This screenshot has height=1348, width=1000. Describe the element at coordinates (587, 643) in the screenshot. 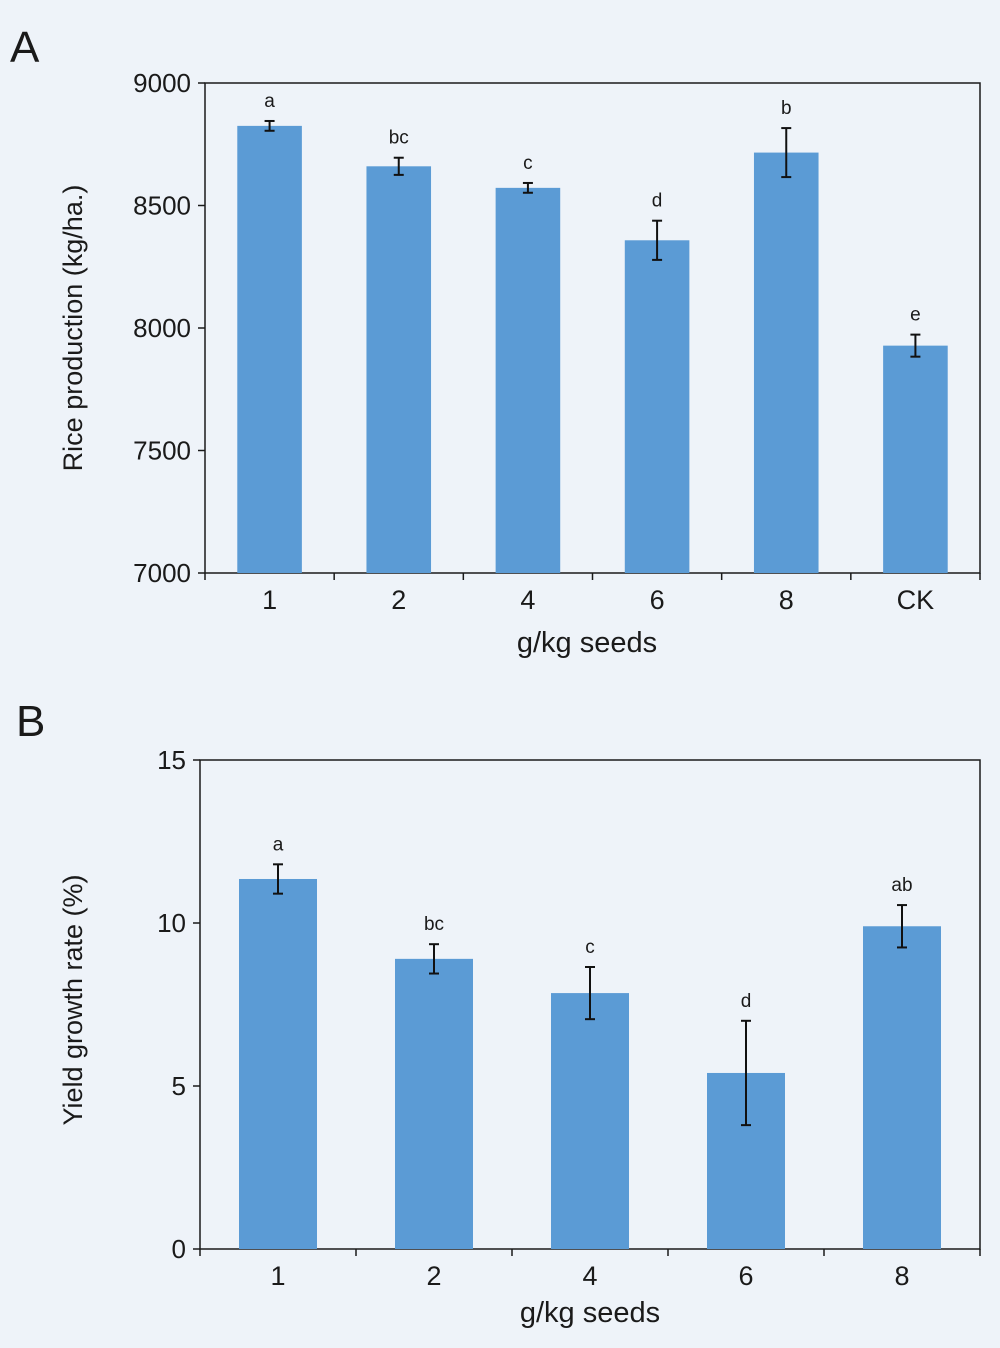

I see `x-axis-label-a: g/kg seeds` at that location.